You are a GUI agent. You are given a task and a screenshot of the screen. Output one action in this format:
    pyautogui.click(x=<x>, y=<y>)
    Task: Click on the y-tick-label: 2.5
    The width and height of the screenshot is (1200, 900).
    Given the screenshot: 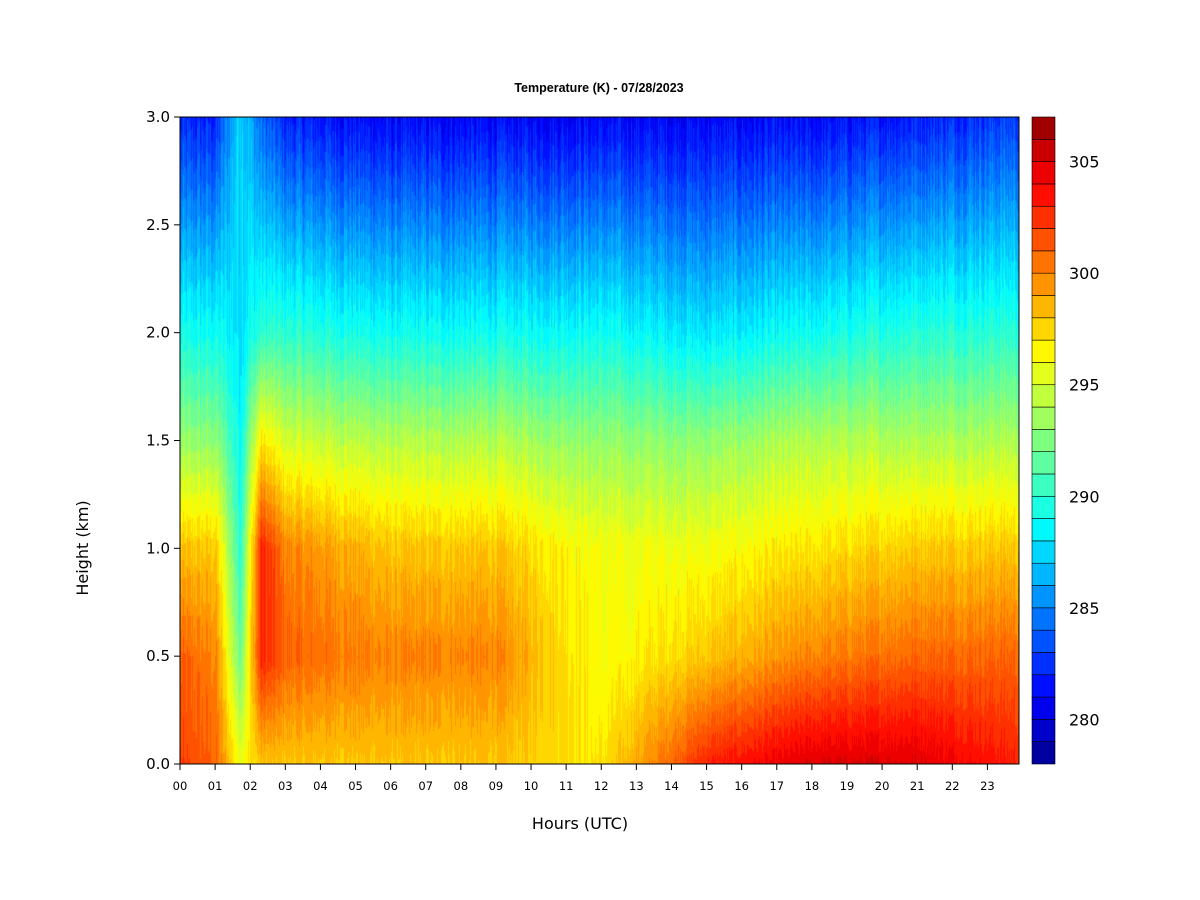 What is the action you would take?
    pyautogui.click(x=158, y=225)
    